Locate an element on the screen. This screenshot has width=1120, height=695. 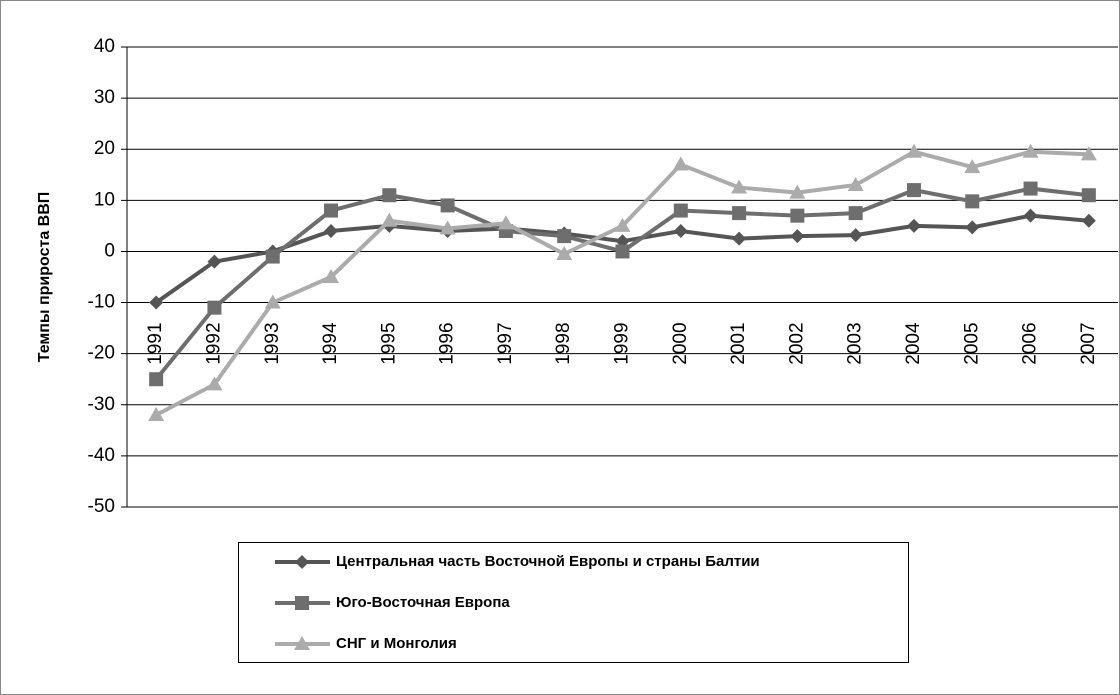
x-tick-label: 2006 is located at coordinates (1030, 343).